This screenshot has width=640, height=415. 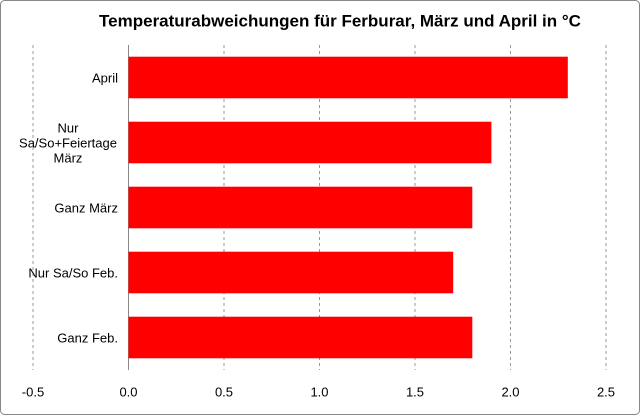 What do you see at coordinates (415, 391) in the screenshot?
I see `x-tick-label: 1.5` at bounding box center [415, 391].